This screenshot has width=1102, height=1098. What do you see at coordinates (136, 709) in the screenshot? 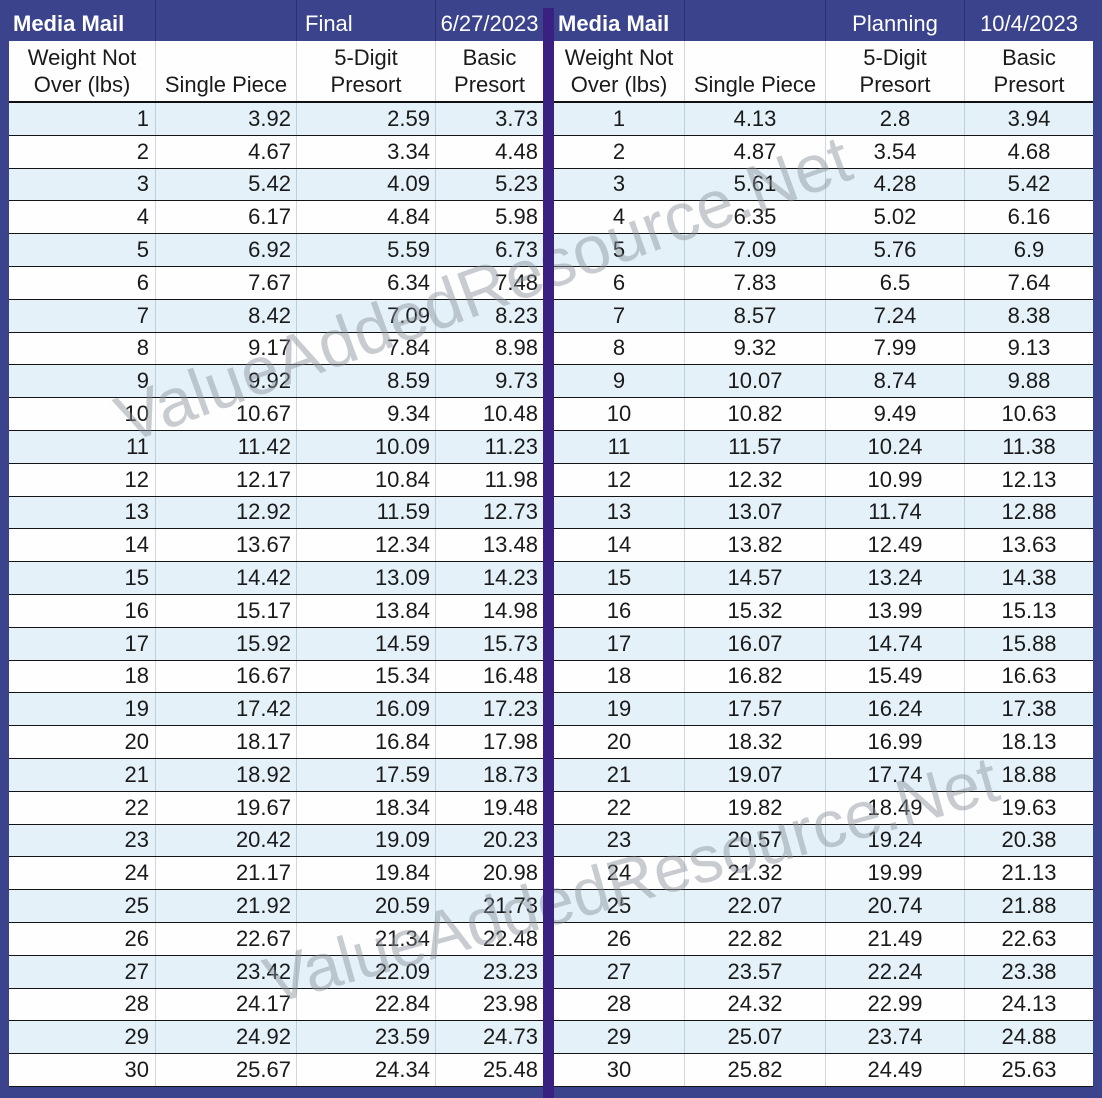
I see `weight-cell: 19` at bounding box center [136, 709].